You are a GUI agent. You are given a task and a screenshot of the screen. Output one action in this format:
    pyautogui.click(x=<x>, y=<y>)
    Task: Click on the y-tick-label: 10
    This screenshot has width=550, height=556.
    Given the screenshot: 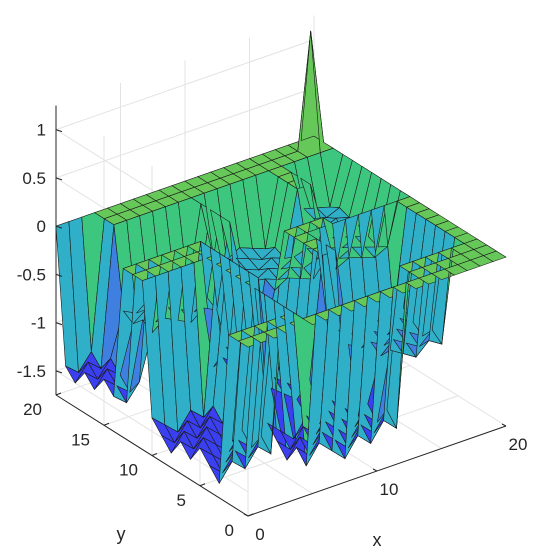 What is the action you would take?
    pyautogui.click(x=128, y=470)
    